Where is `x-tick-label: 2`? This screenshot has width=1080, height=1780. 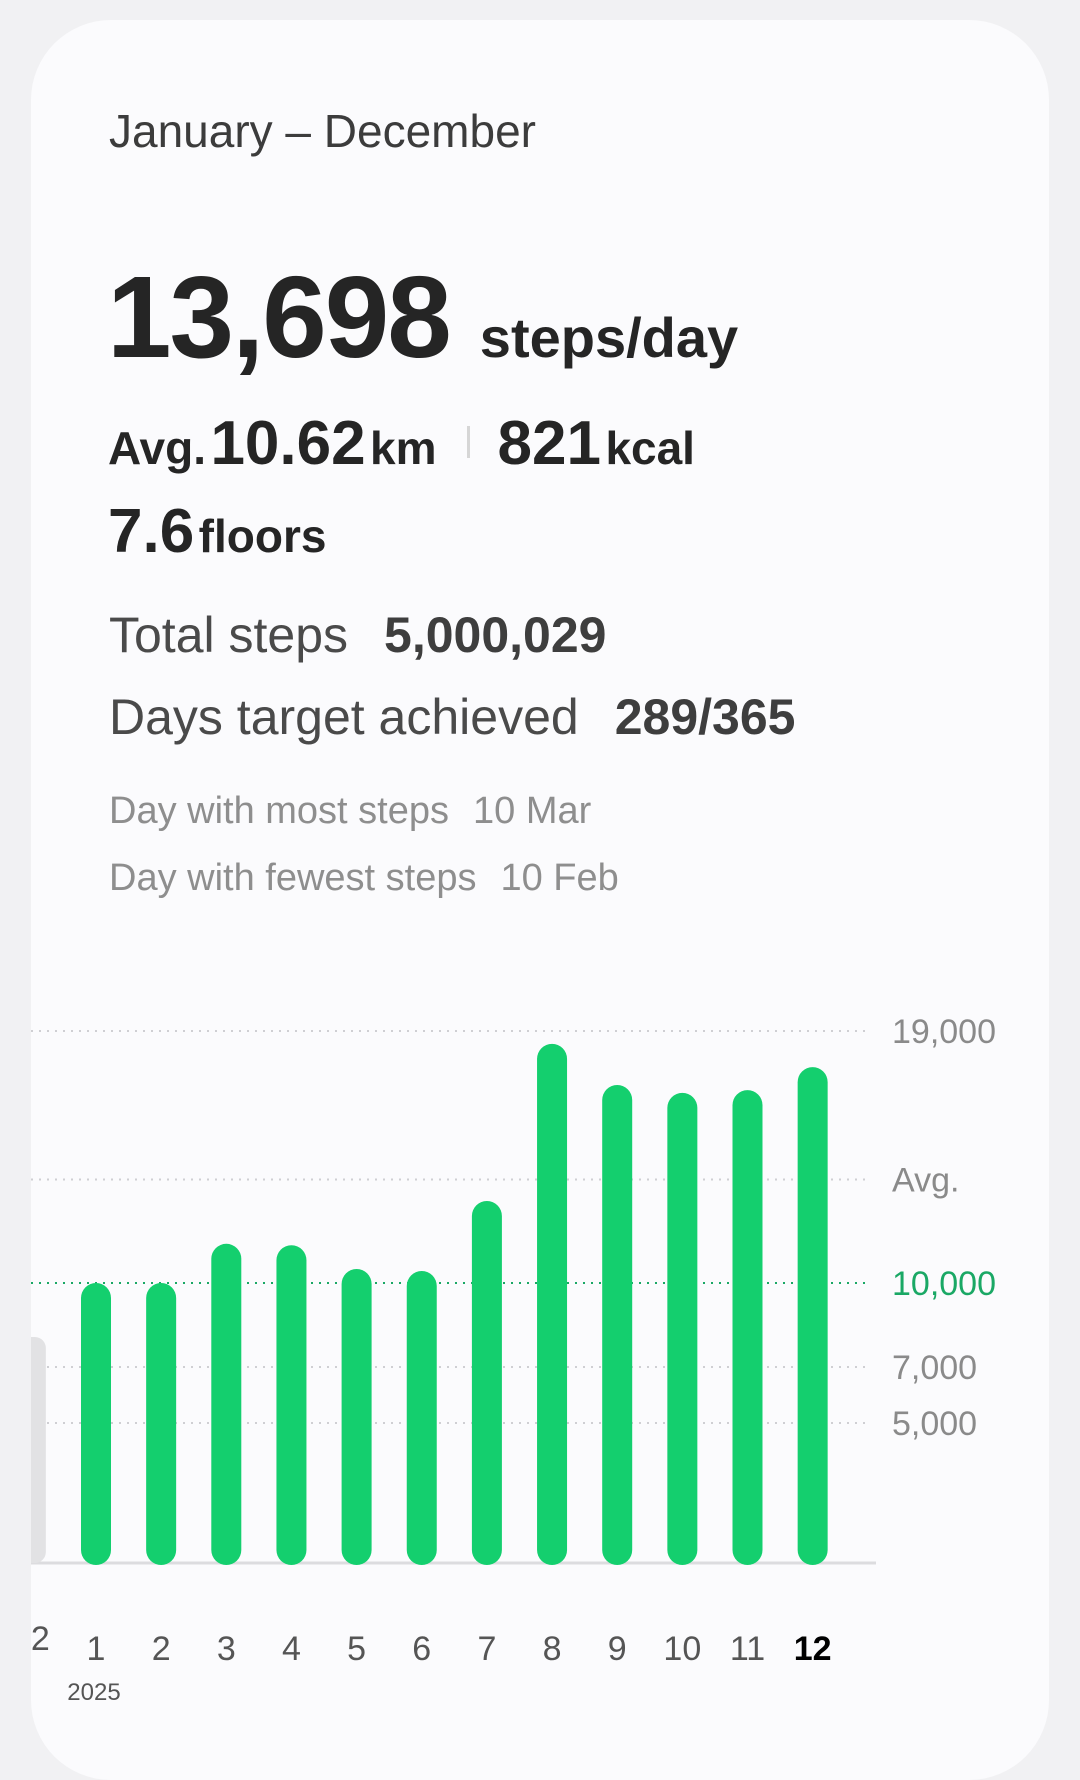 x-tick-label: 2 is located at coordinates (161, 1649).